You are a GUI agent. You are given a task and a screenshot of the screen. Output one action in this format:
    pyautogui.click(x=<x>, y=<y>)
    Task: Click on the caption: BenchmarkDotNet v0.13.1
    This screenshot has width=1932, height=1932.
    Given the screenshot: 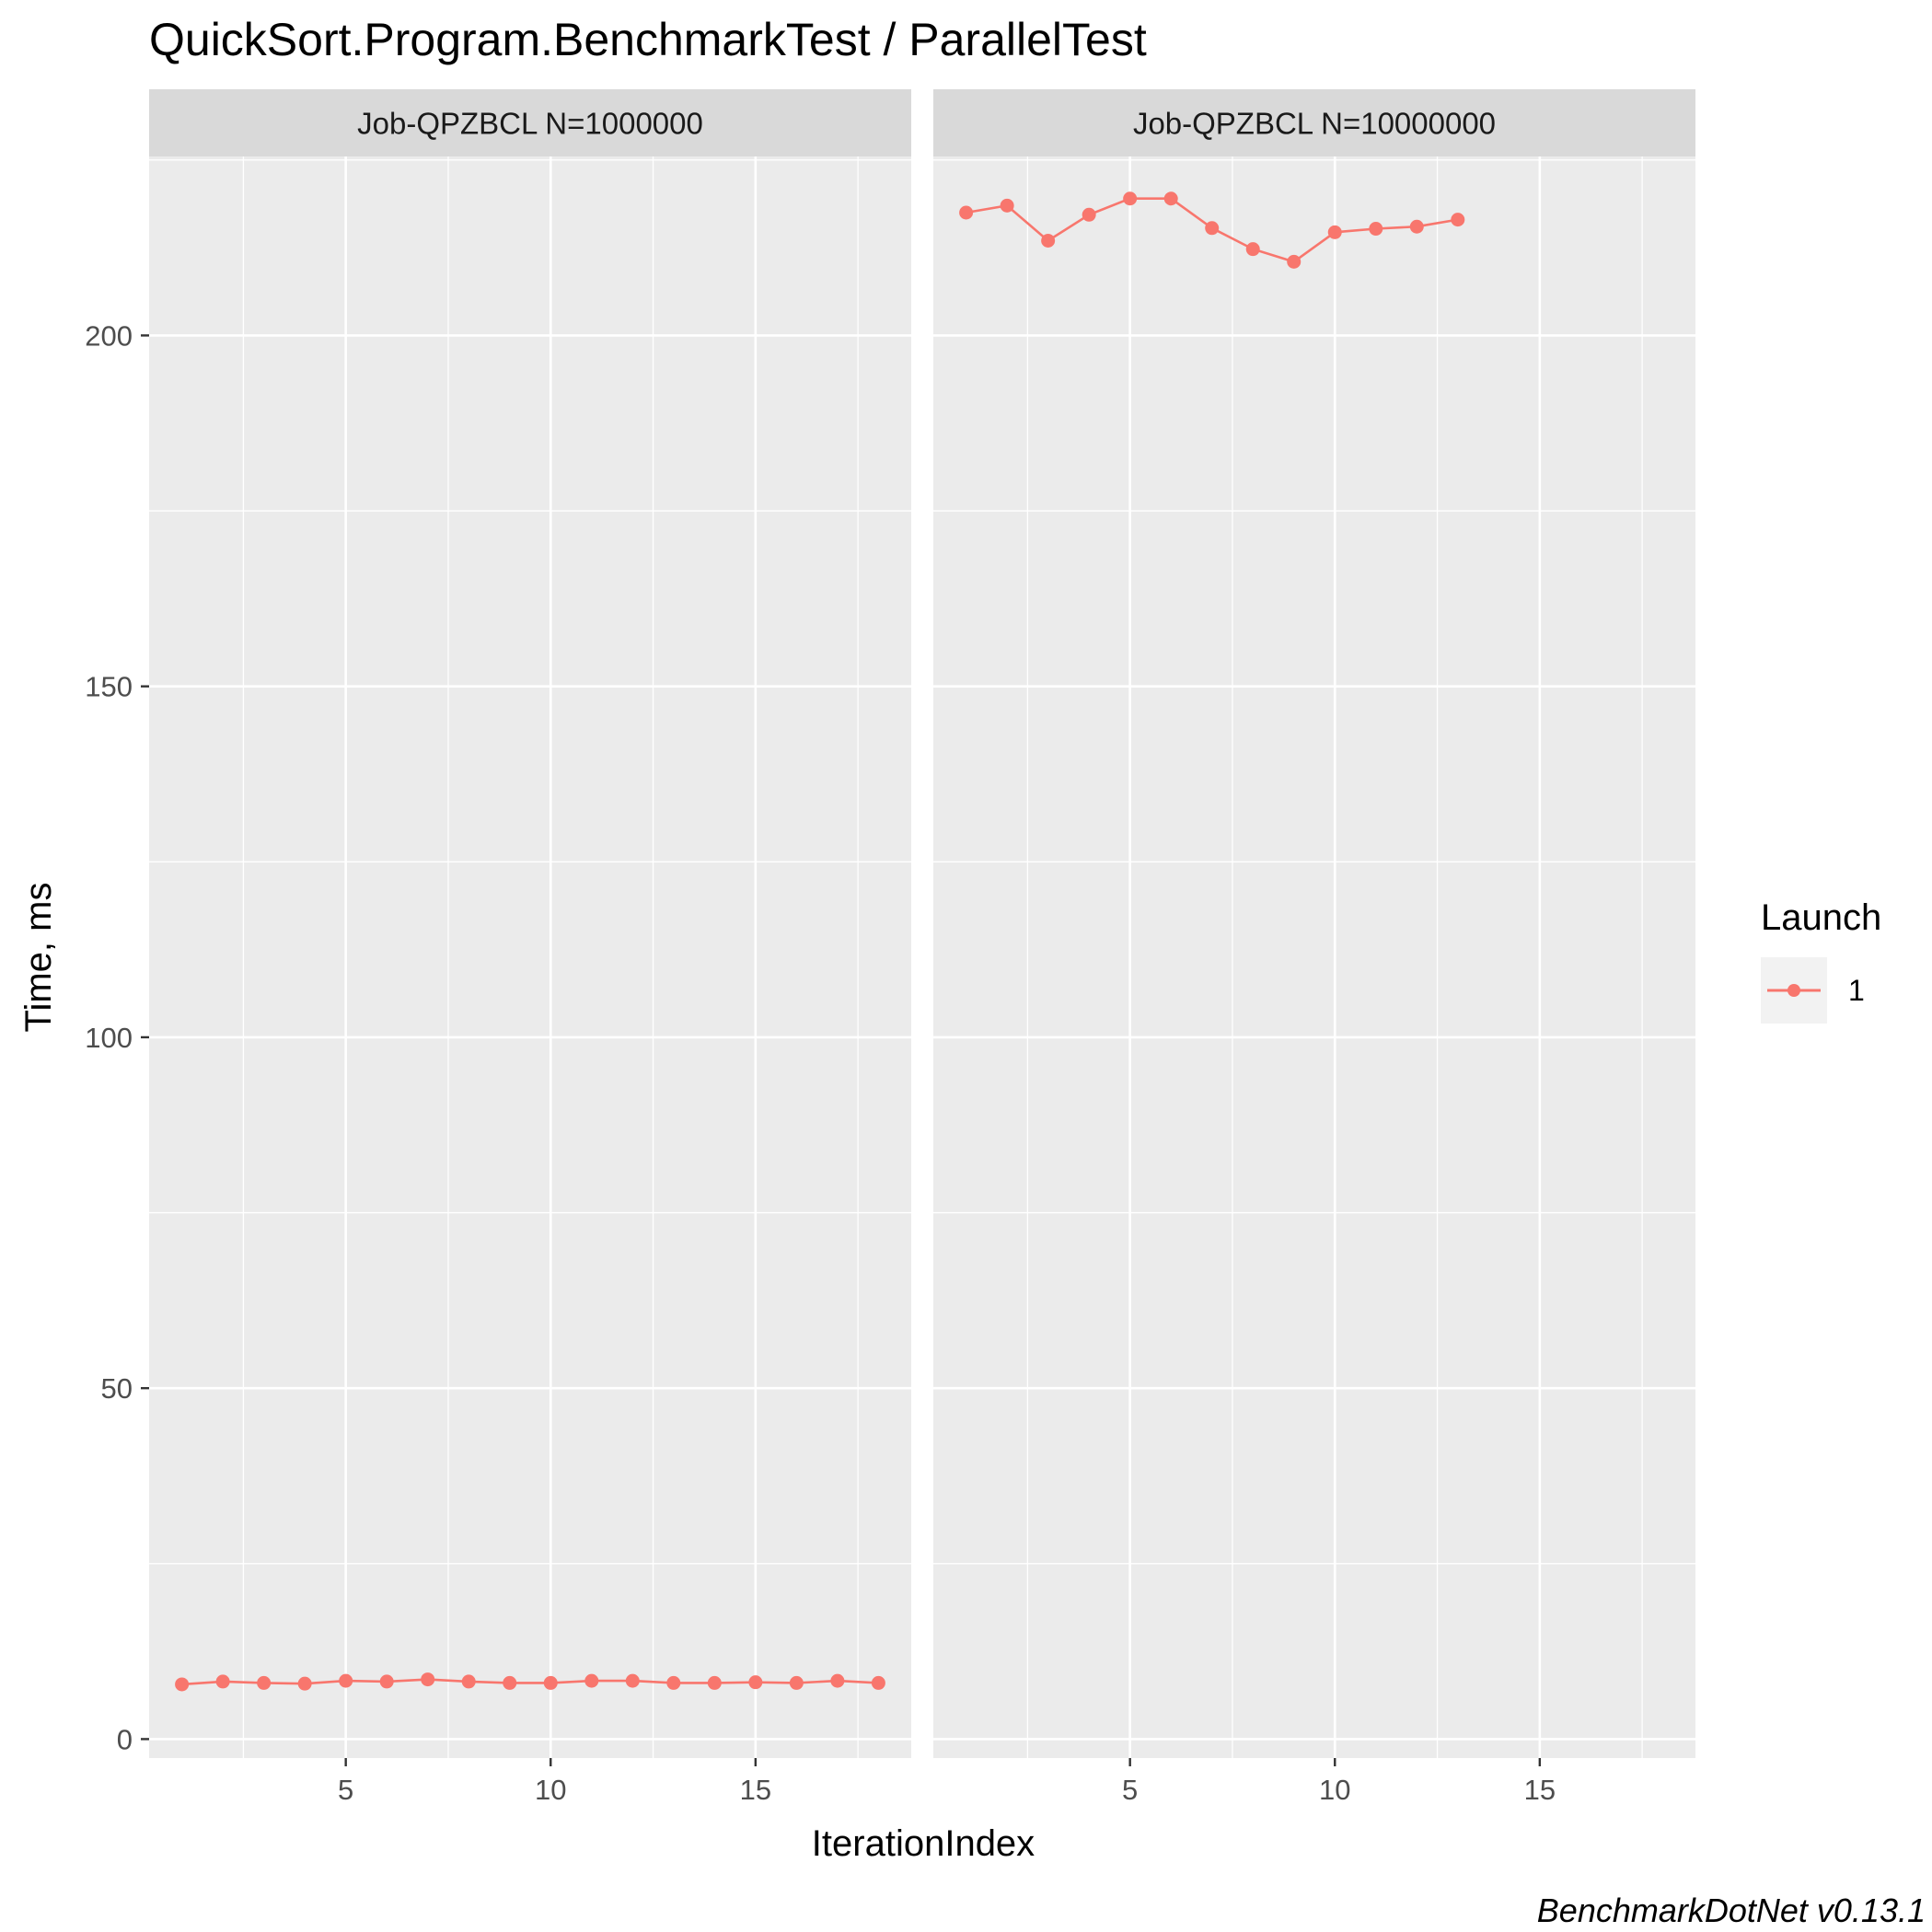 What is the action you would take?
    pyautogui.click(x=1732, y=1911)
    